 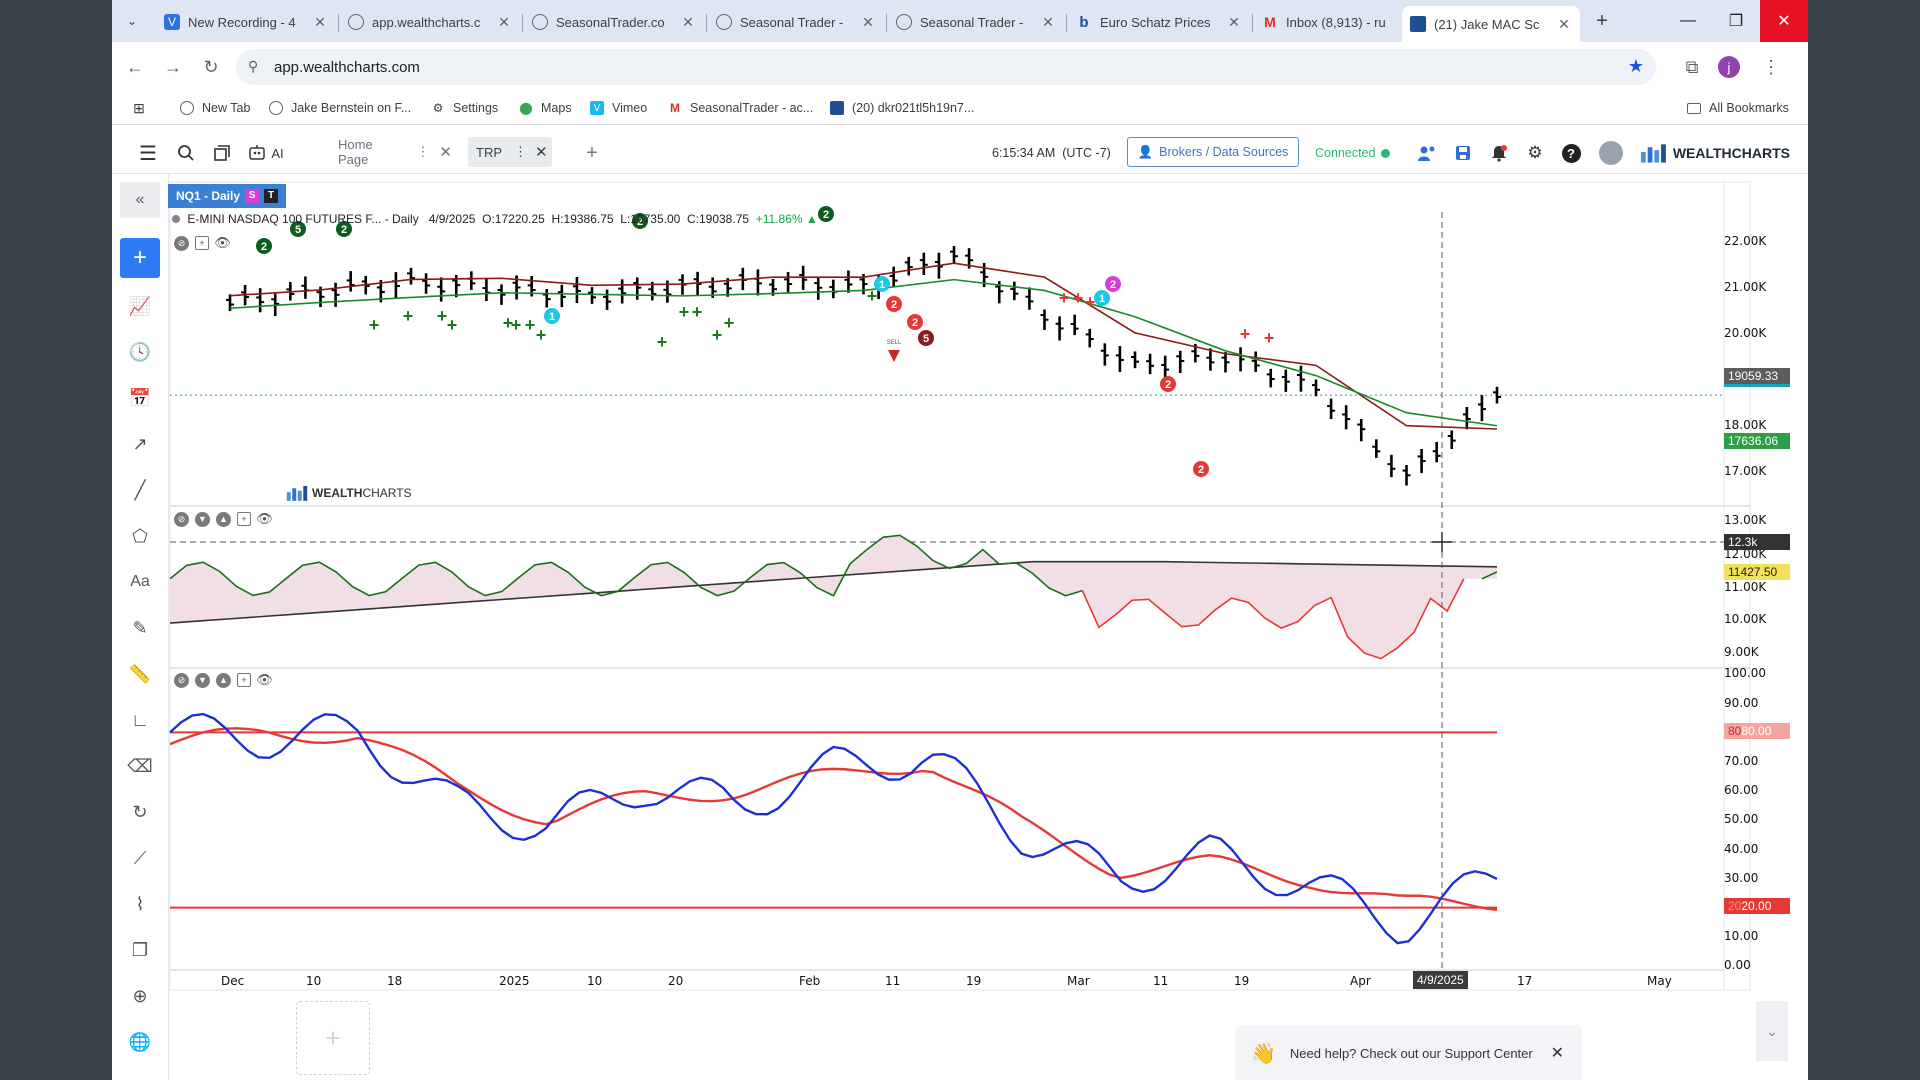 What do you see at coordinates (148, 153) in the screenshot?
I see `hamburger-menu-icon: ☰` at bounding box center [148, 153].